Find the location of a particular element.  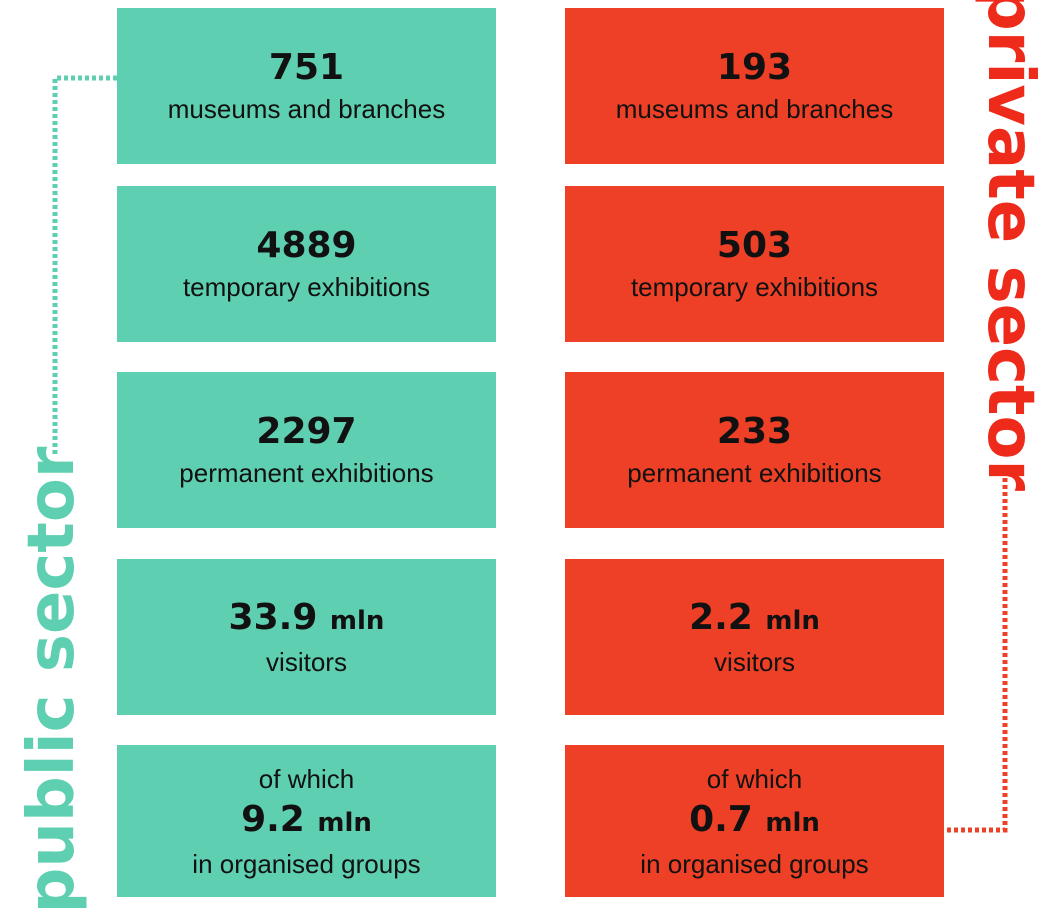

private-sector-label: private sector is located at coordinates (1010, 246).